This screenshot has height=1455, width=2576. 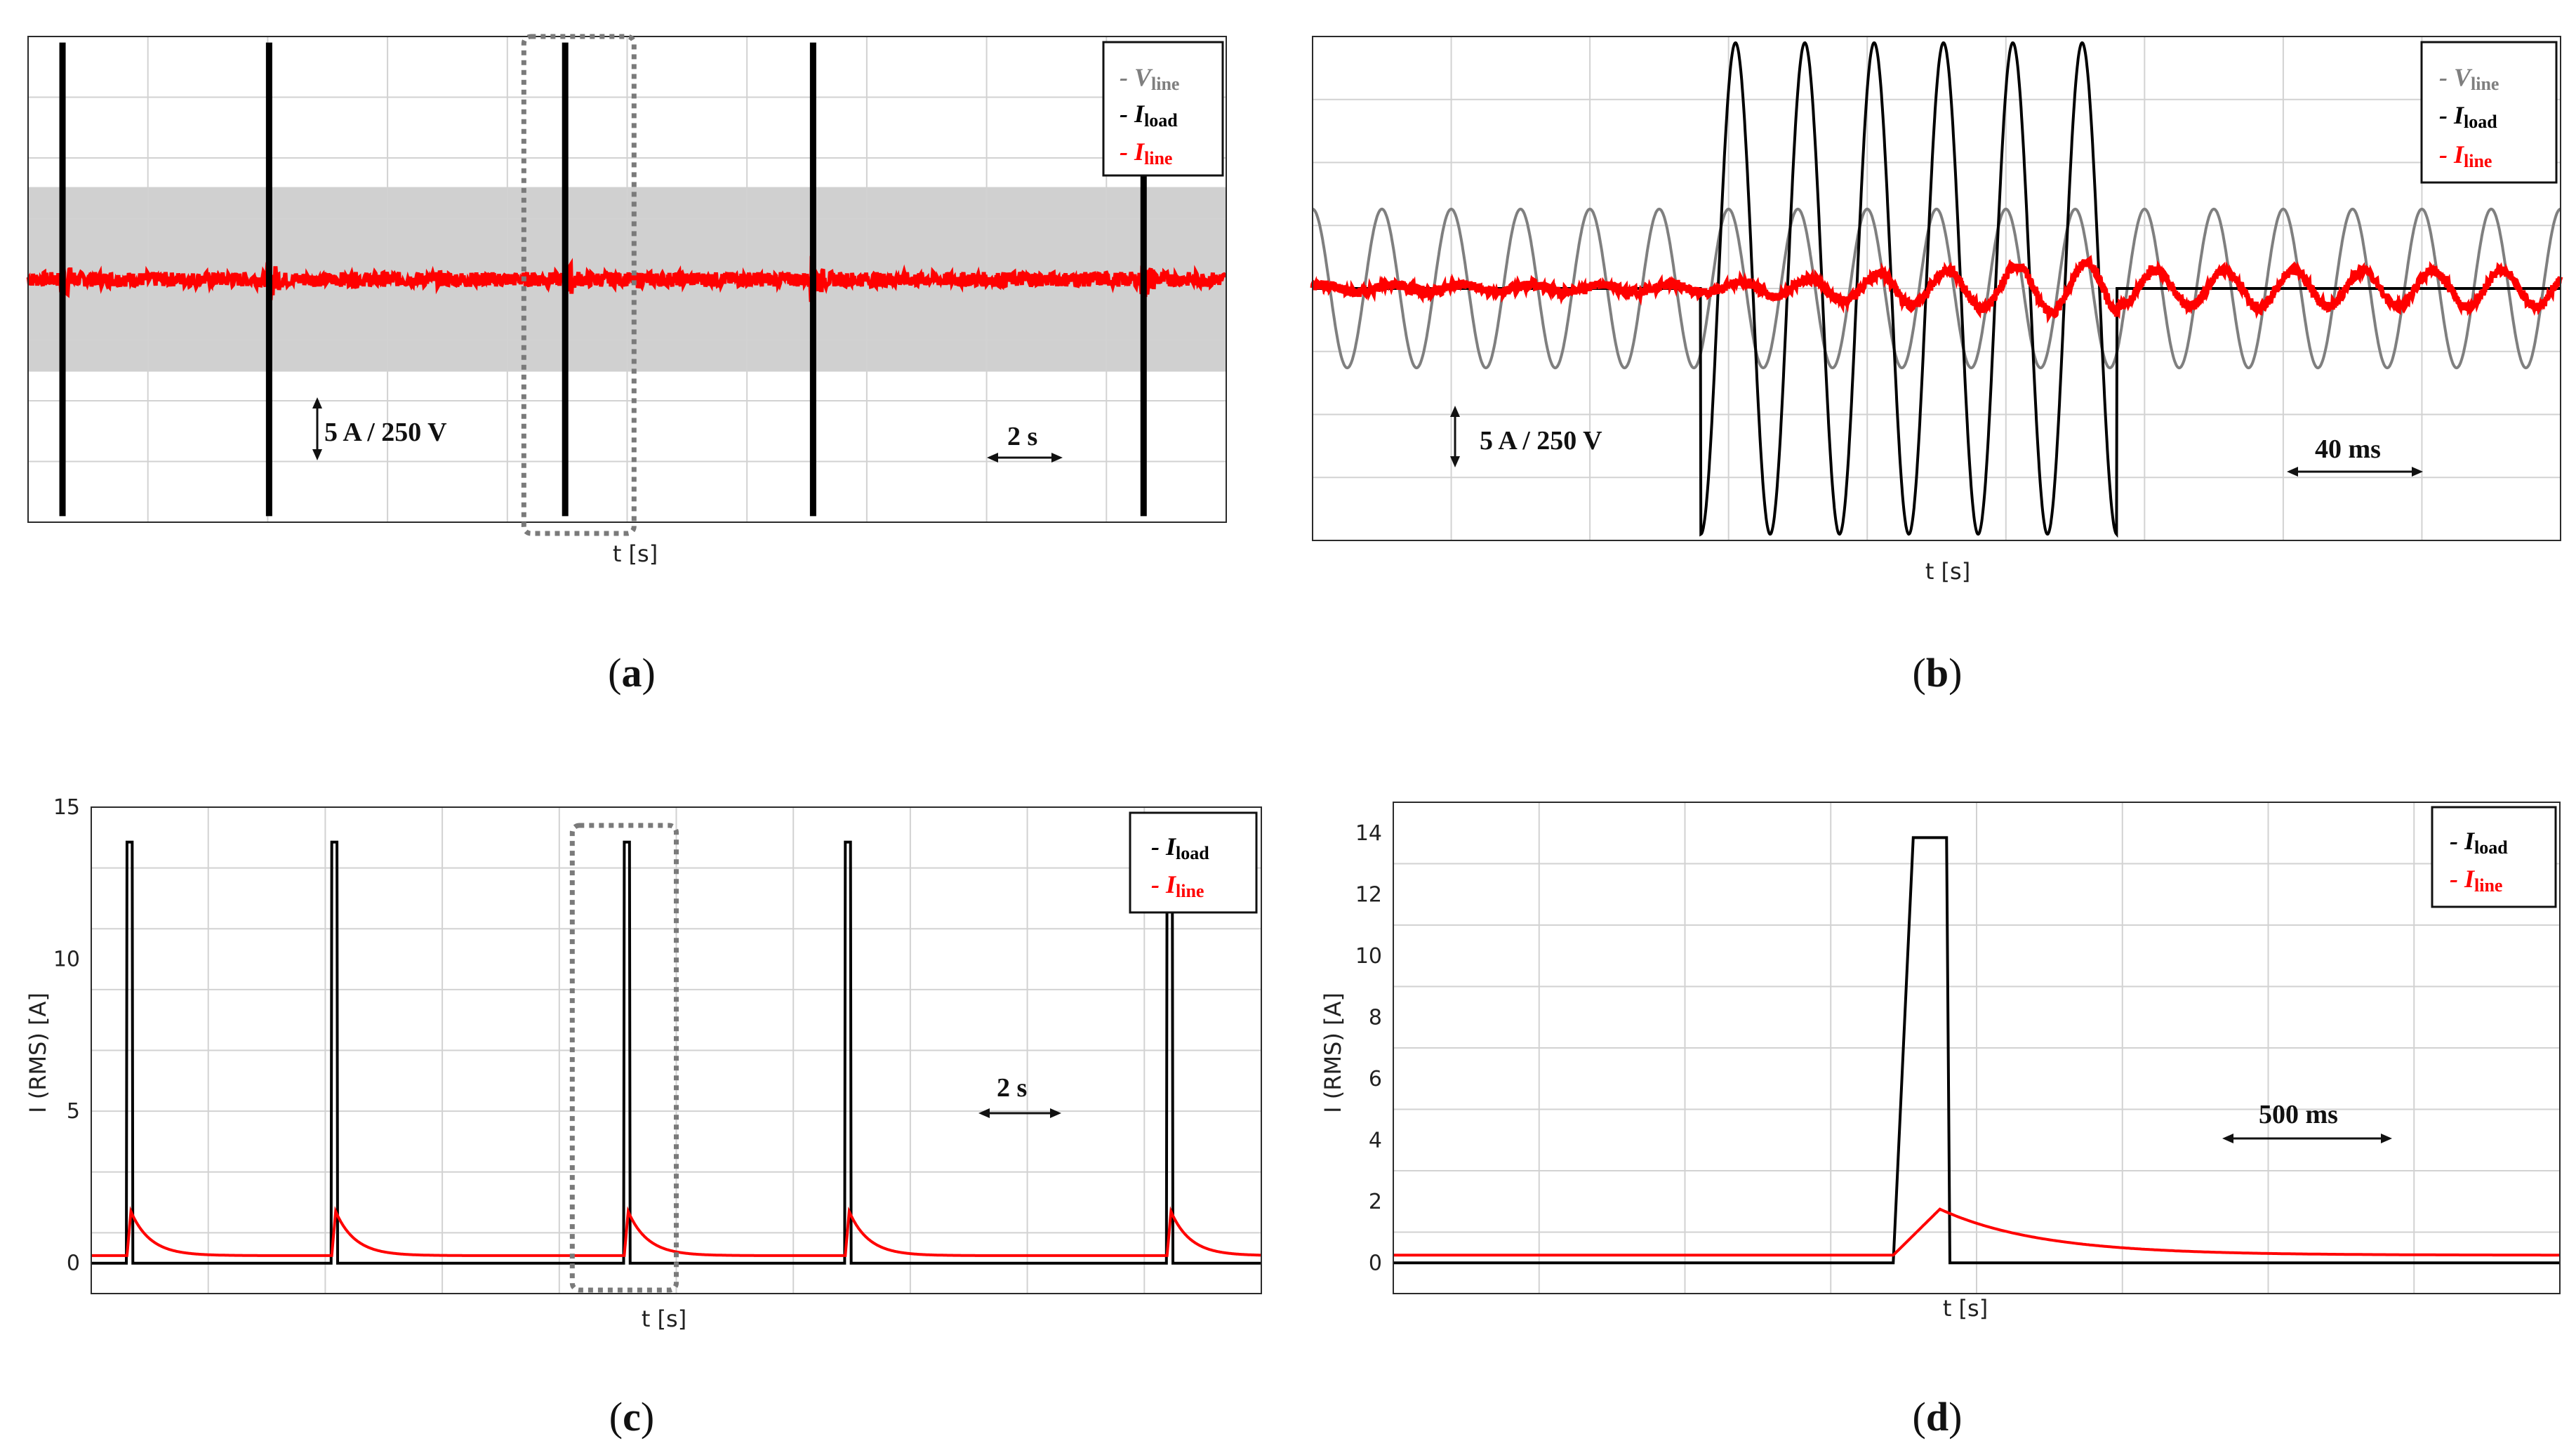 I want to click on panel-c-legend: - Iload - Iline, so click(x=1193, y=862).